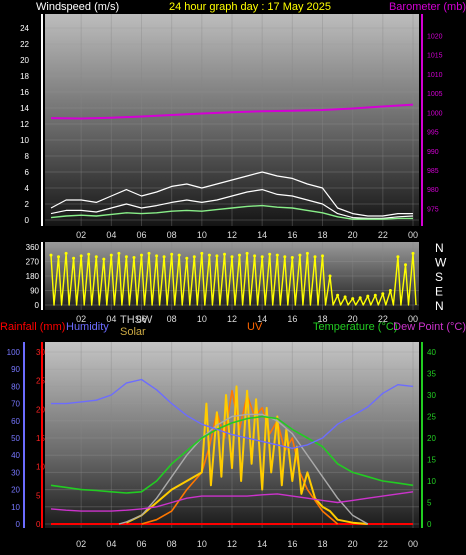  What do you see at coordinates (24, 28) in the screenshot?
I see `windspeed-tick-label: 24` at bounding box center [24, 28].